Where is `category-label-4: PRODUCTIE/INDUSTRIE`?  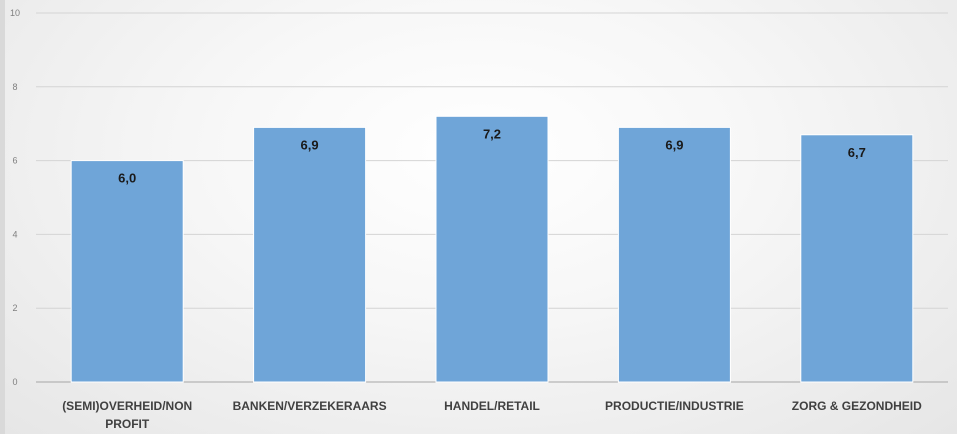
category-label-4: PRODUCTIE/INDUSTRIE is located at coordinates (674, 406).